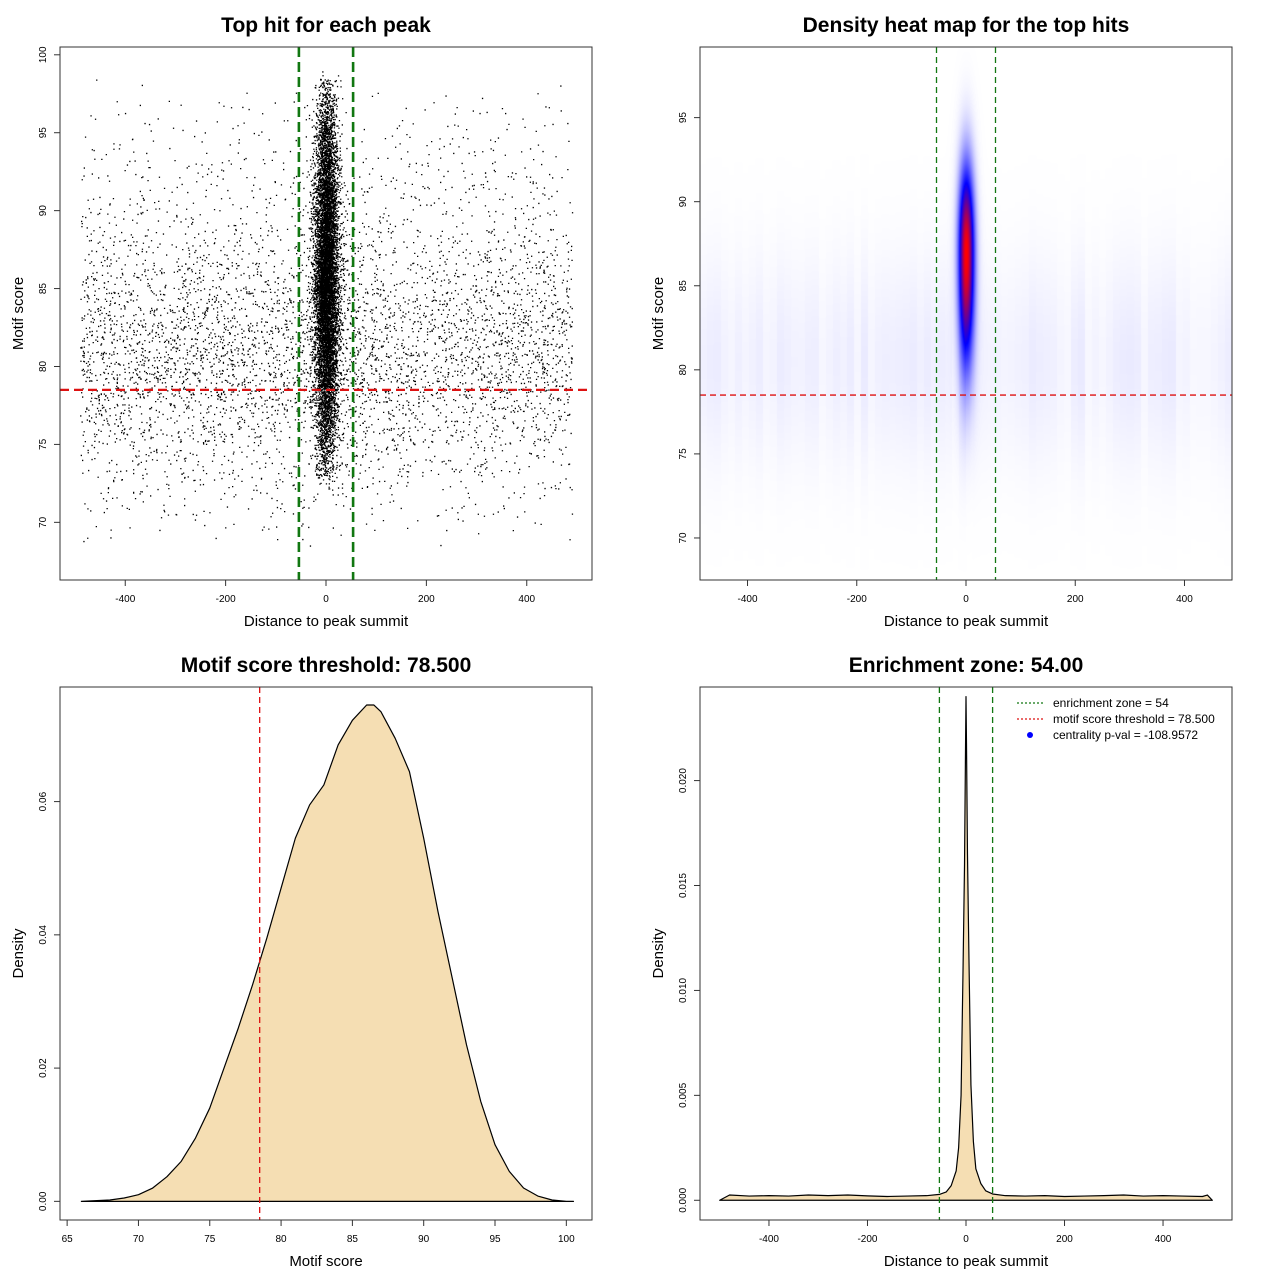 The height and width of the screenshot is (1280, 1280). I want to click on y-tick-label: 0.005, so click(683, 1094).